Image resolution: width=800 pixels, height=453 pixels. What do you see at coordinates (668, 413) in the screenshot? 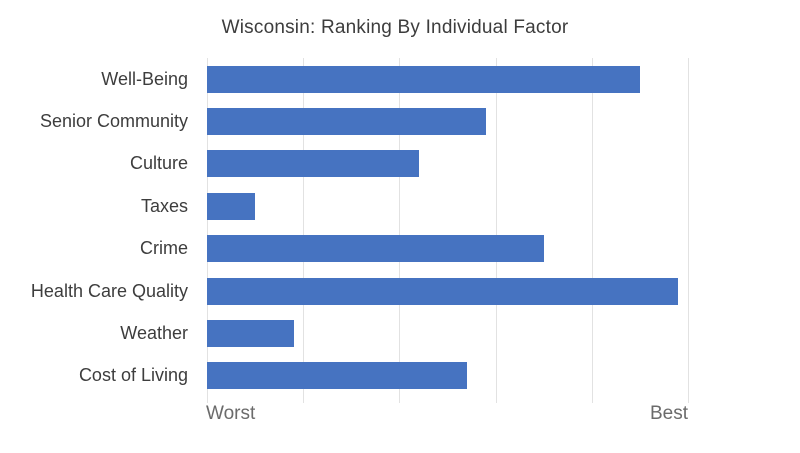
I see `x-axis-label-best: Best` at bounding box center [668, 413].